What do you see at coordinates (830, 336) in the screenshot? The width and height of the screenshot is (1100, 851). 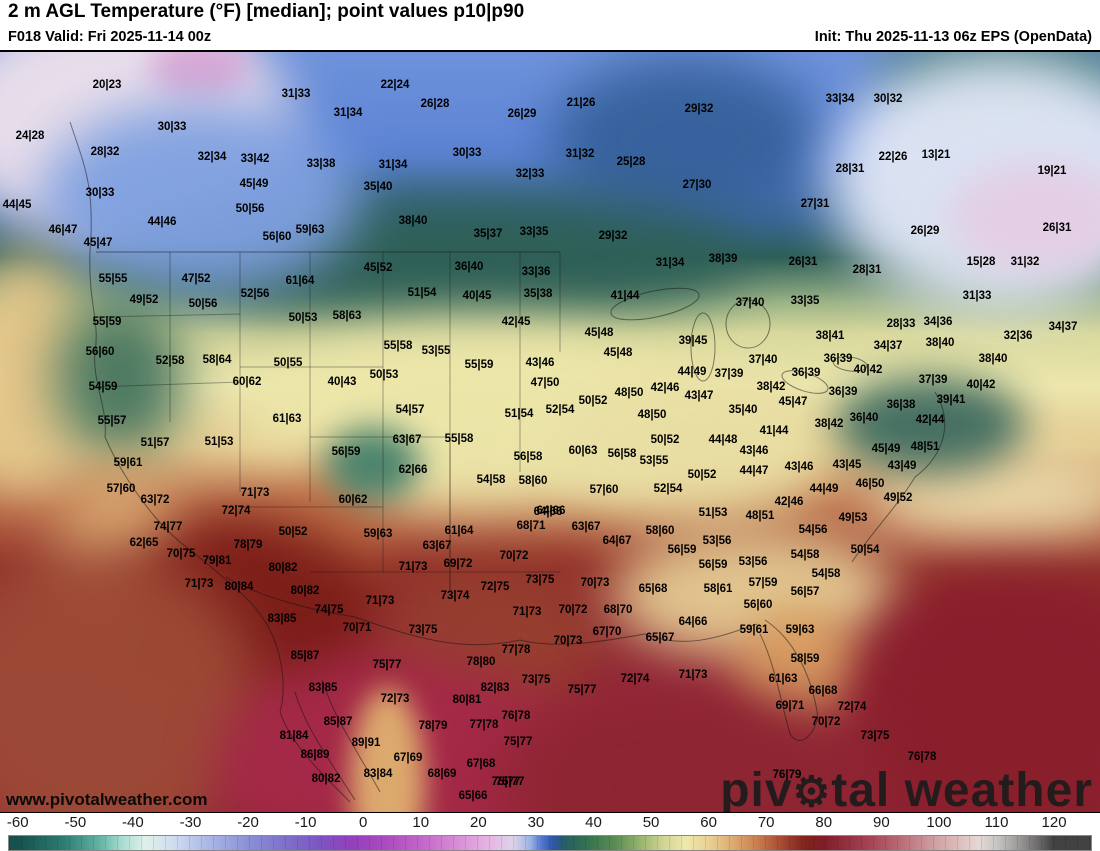 I see `point-value-label: 38|41` at bounding box center [830, 336].